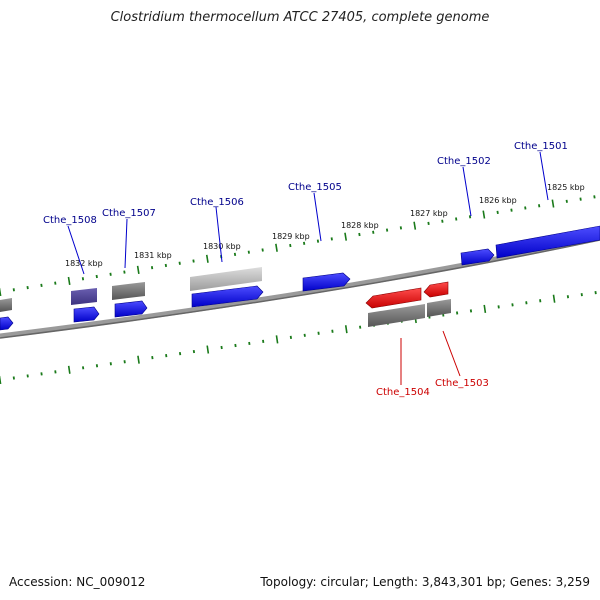 This screenshot has width=600, height=600. Describe the element at coordinates (429, 213) in the screenshot. I see `kbp-label-1827: 1827 kbp` at that location.